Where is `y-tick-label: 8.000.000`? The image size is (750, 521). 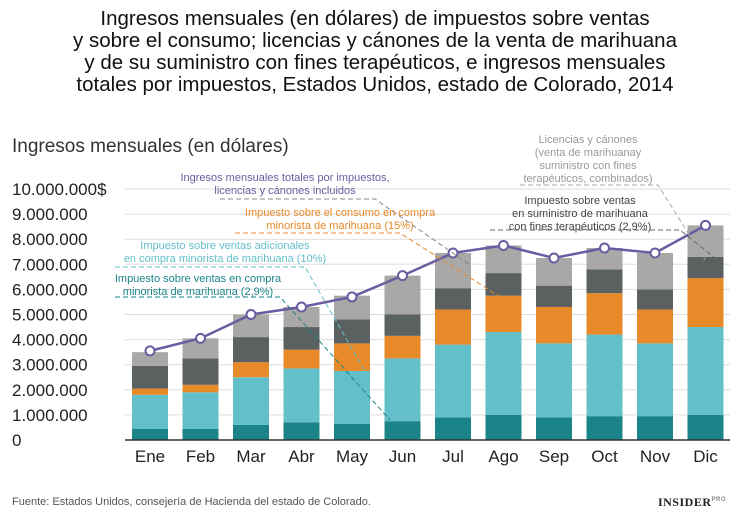 y-tick-label: 8.000.000 is located at coordinates (50, 239).